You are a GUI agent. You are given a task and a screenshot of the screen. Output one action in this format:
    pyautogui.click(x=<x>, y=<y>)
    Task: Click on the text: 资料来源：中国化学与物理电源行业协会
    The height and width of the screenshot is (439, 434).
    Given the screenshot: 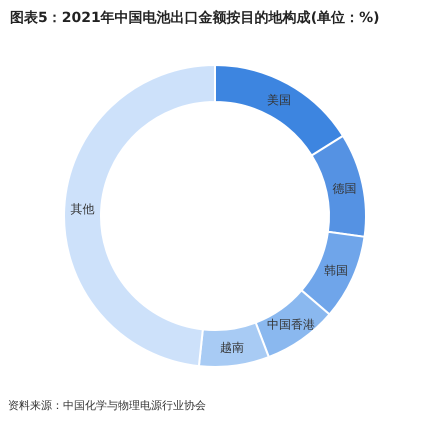 What is the action you would take?
    pyautogui.click(x=107, y=405)
    